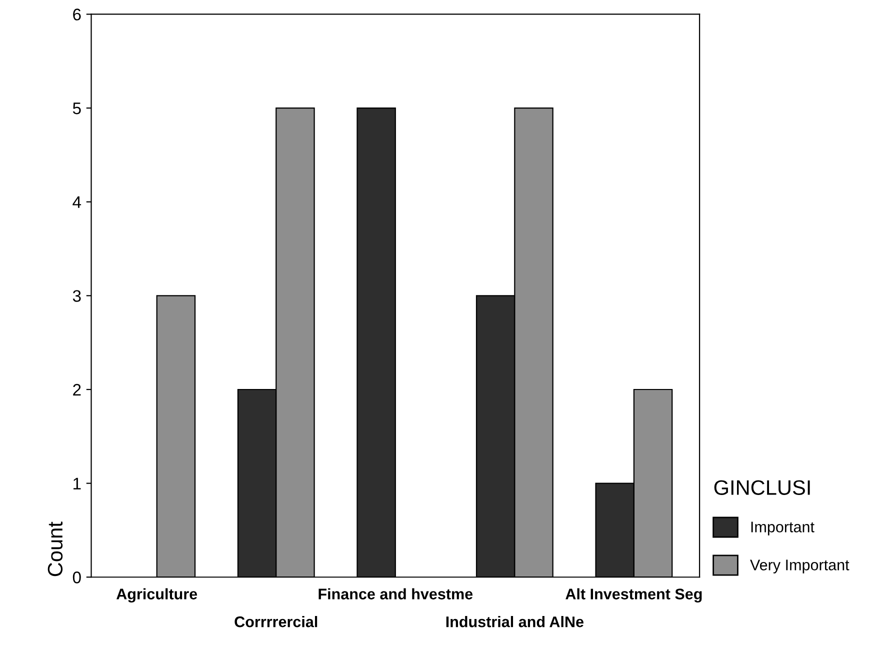  Describe the element at coordinates (157, 595) in the screenshot. I see `x-tick-label: Agriculture` at that location.